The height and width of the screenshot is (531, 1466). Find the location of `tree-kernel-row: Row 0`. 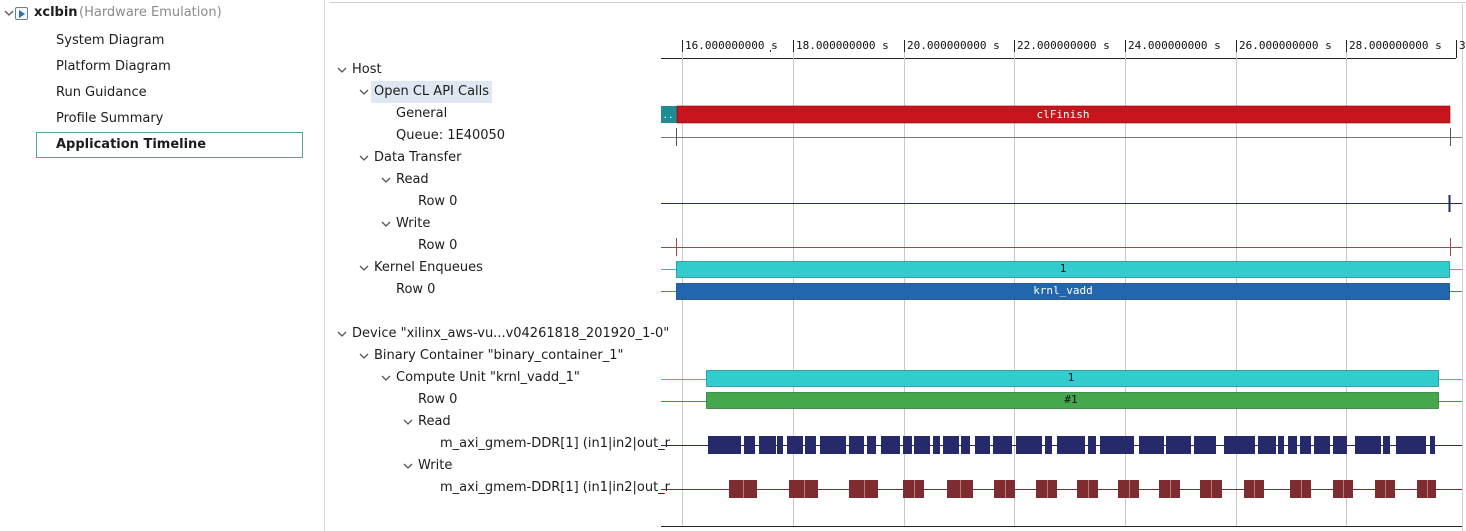

tree-kernel-row: Row 0 is located at coordinates (416, 289).